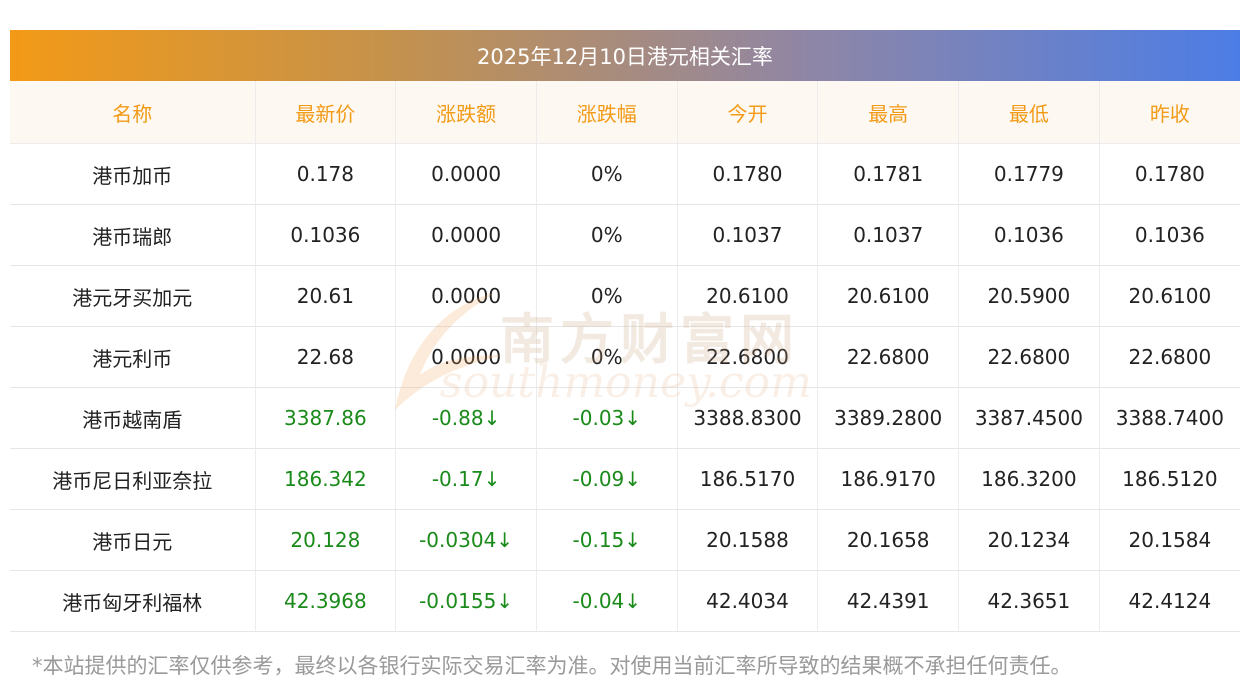 The height and width of the screenshot is (697, 1250). I want to click on cell-high: 0.1037, so click(888, 235).